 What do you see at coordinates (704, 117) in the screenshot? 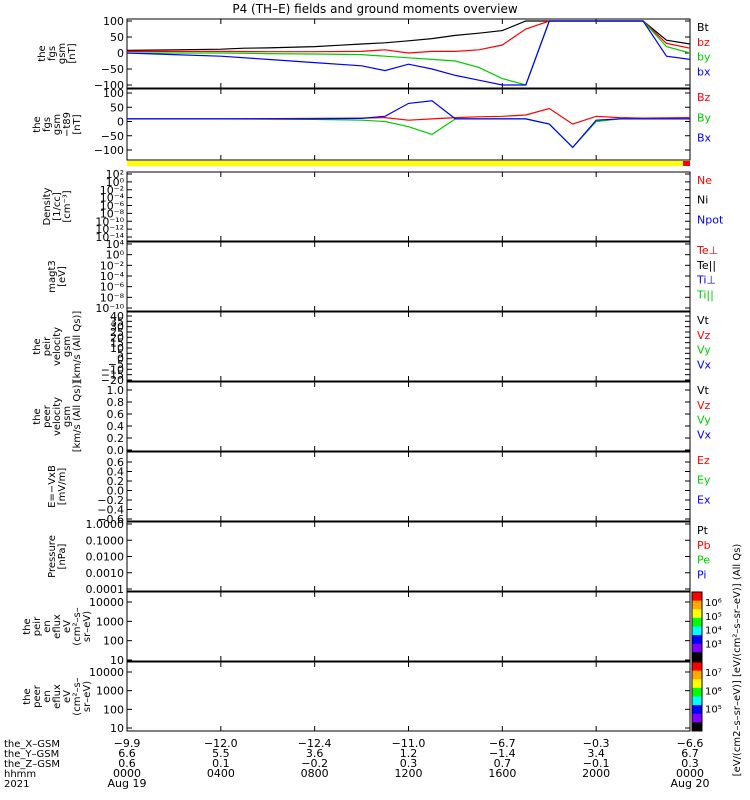
I see `legend-entry: By` at bounding box center [704, 117].